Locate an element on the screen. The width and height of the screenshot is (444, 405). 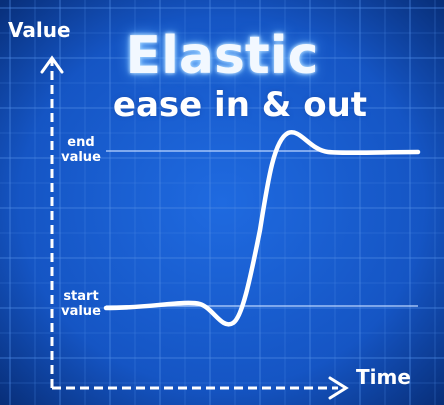
start-value-label-line1: start is located at coordinates (81, 296).